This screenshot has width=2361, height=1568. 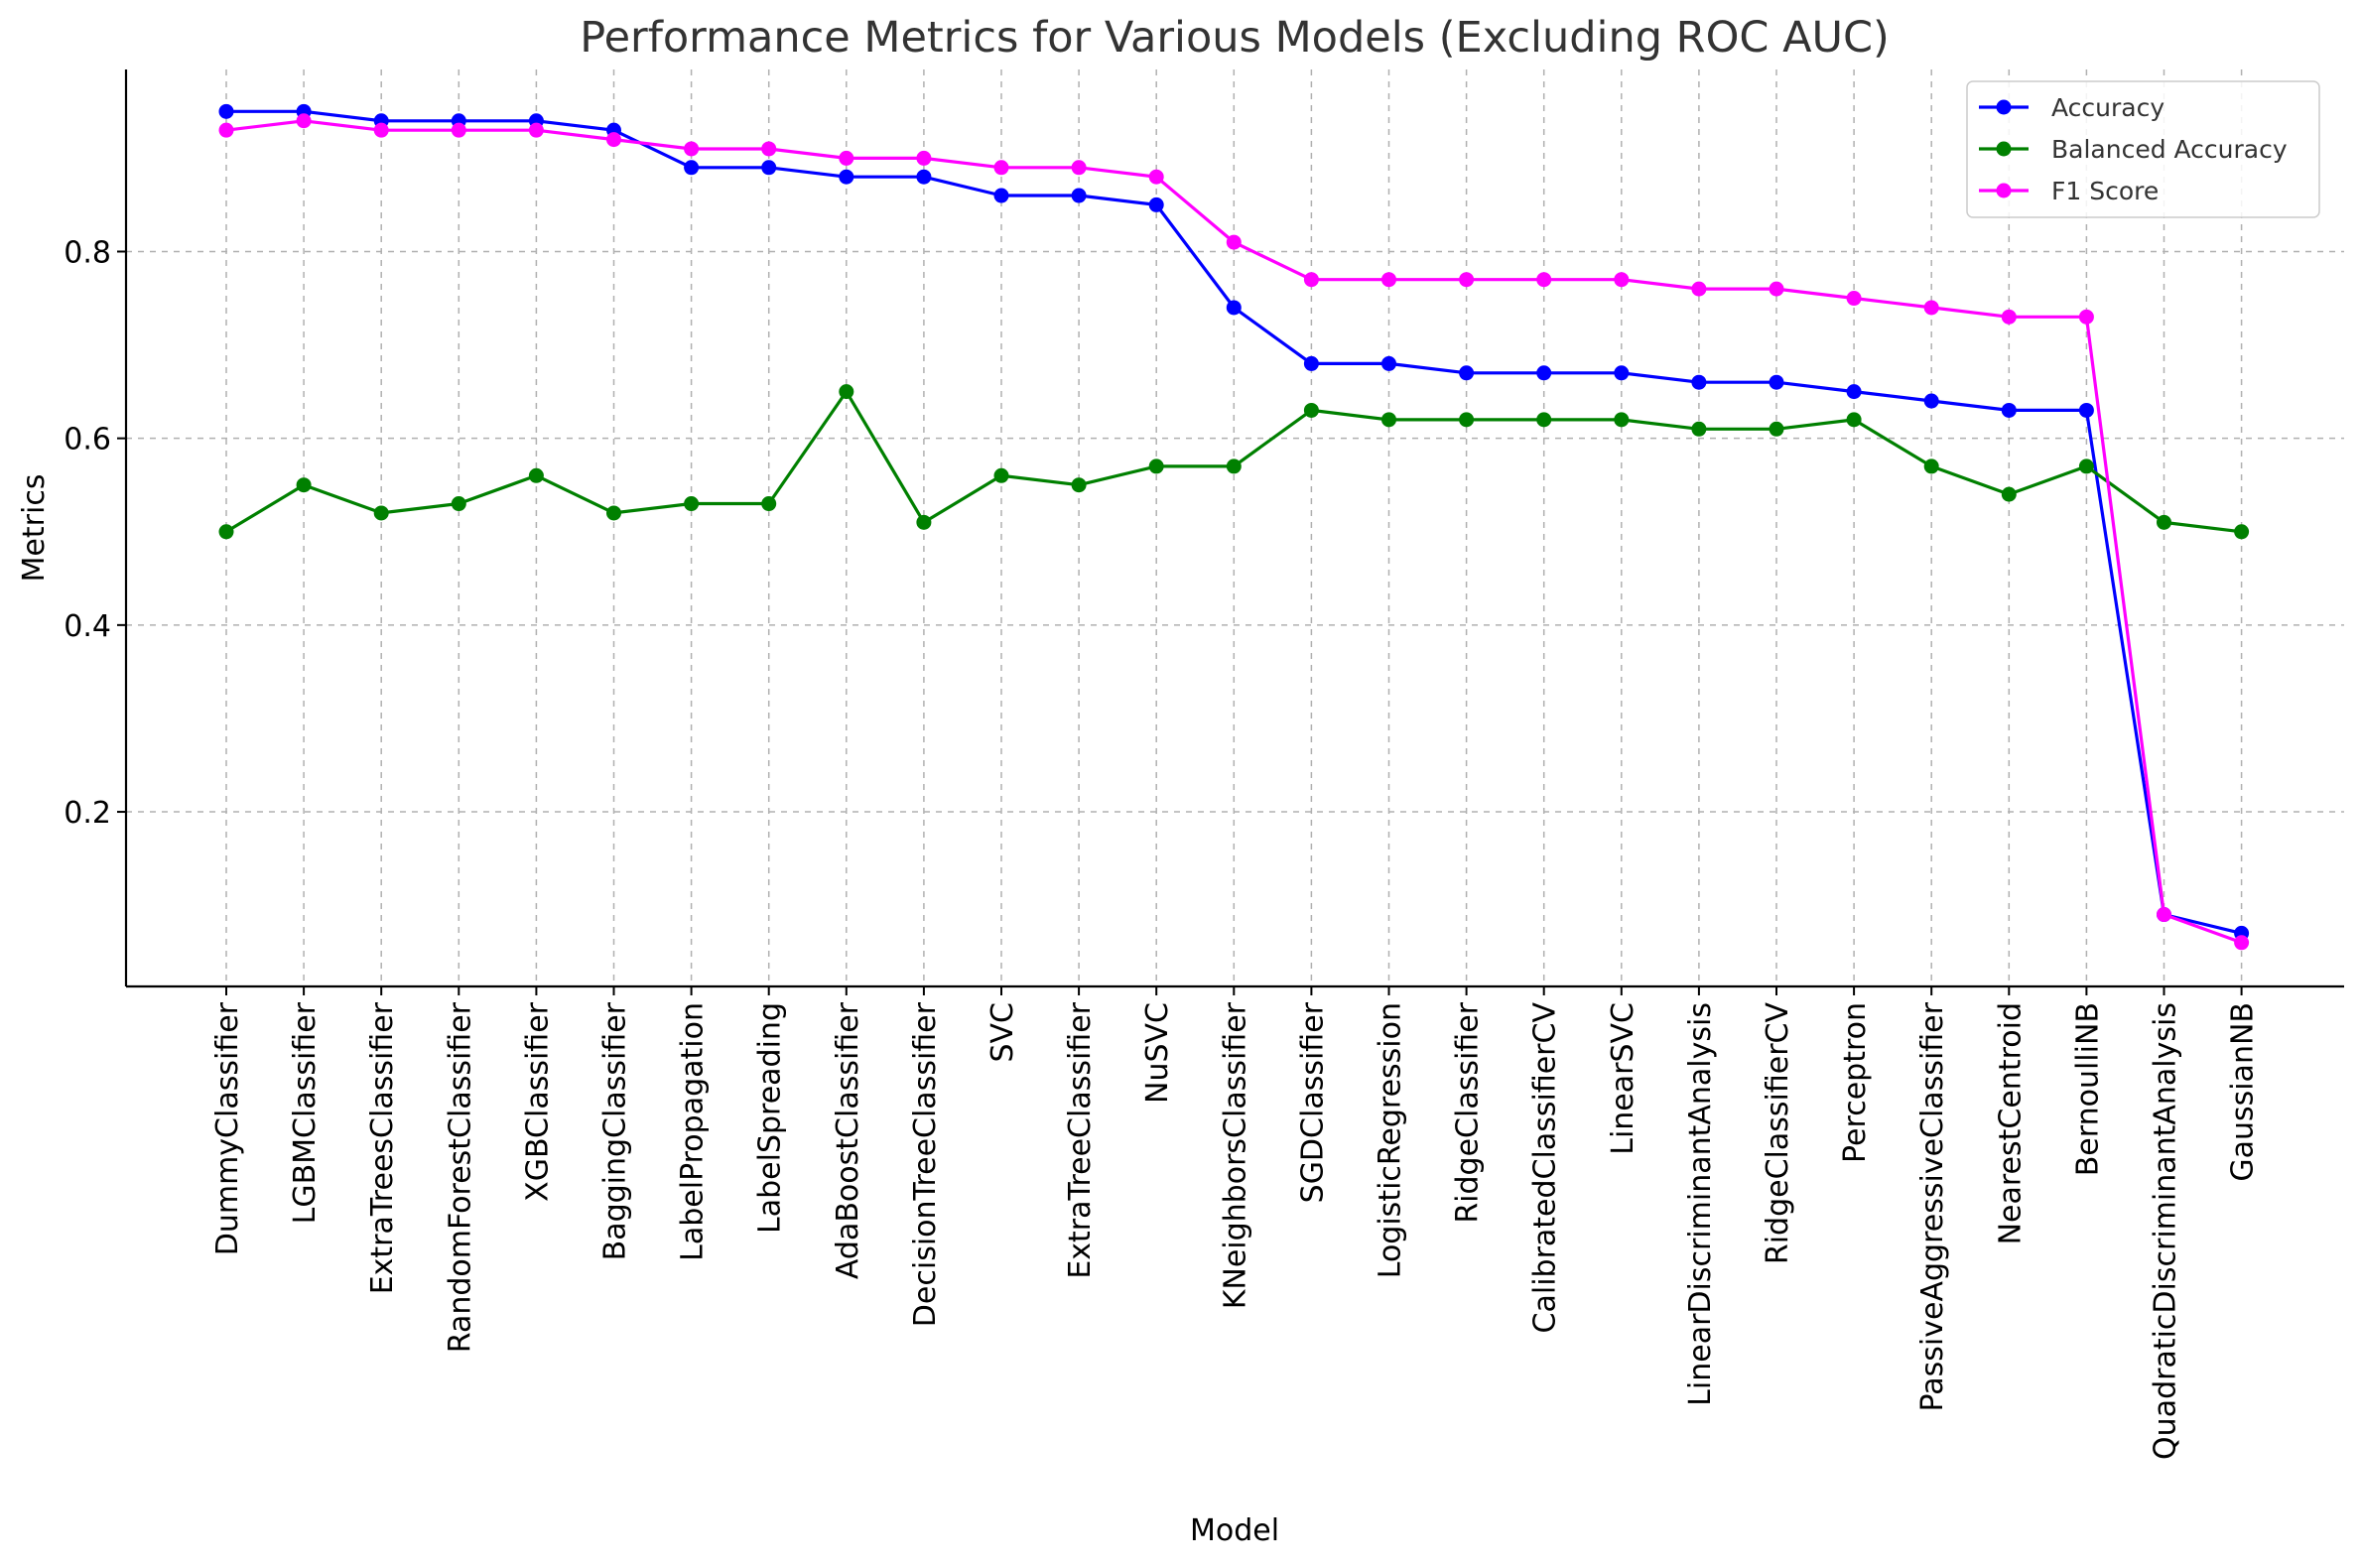 I want to click on x-tick-label: BernoulliNB, so click(x=2087, y=1089).